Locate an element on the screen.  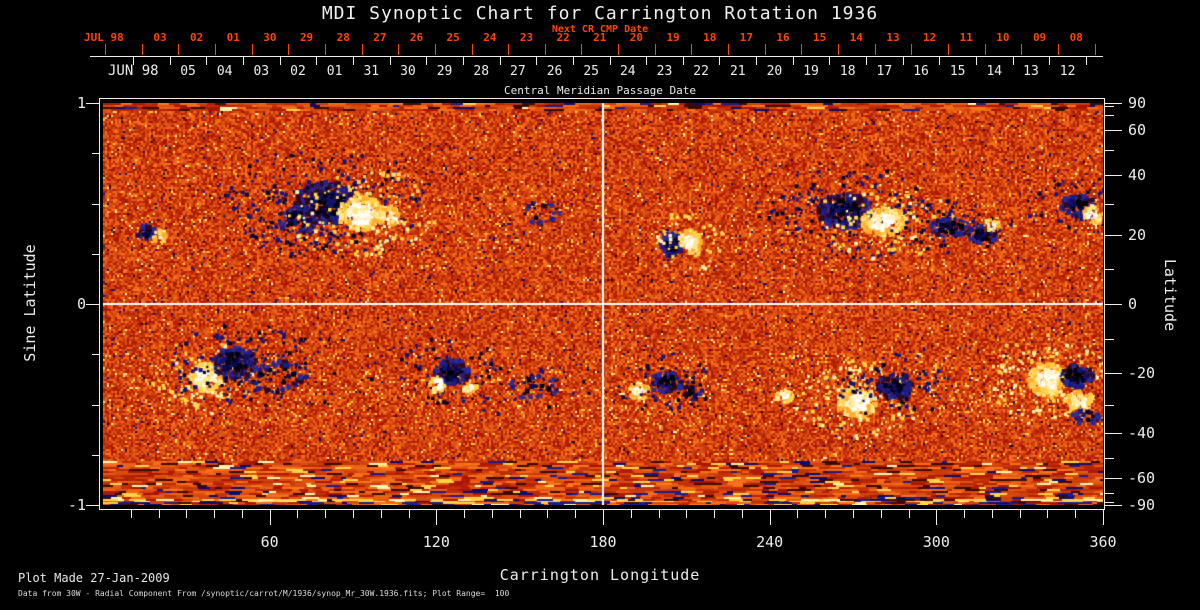
next-cr-day-label: 12 is located at coordinates (930, 37).